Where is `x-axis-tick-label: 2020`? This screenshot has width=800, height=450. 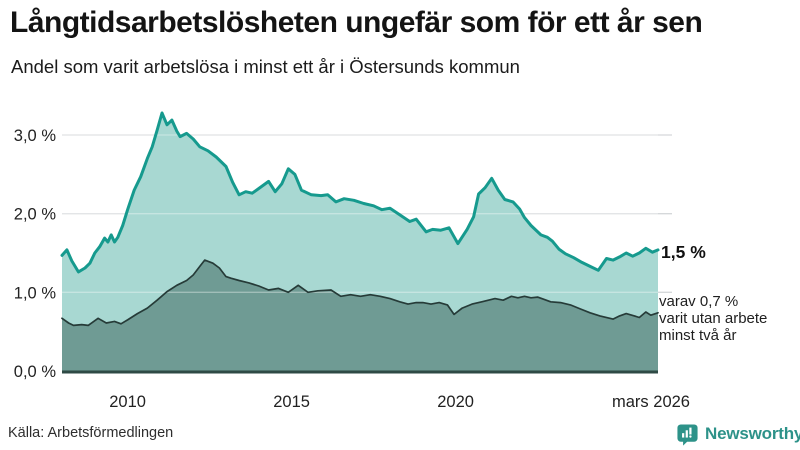
x-axis-tick-label: 2020 is located at coordinates (455, 402).